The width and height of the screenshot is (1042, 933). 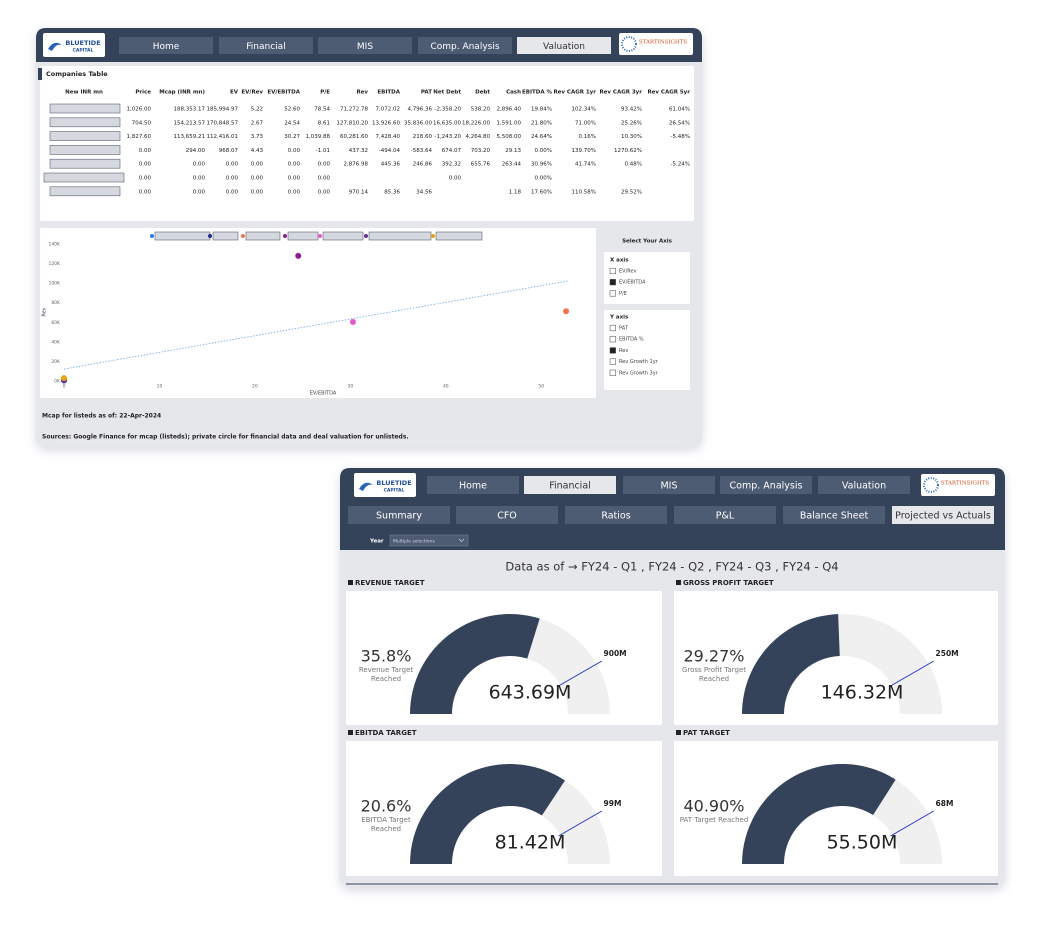 What do you see at coordinates (362, 93) in the screenshot?
I see `column-header: Rev` at bounding box center [362, 93].